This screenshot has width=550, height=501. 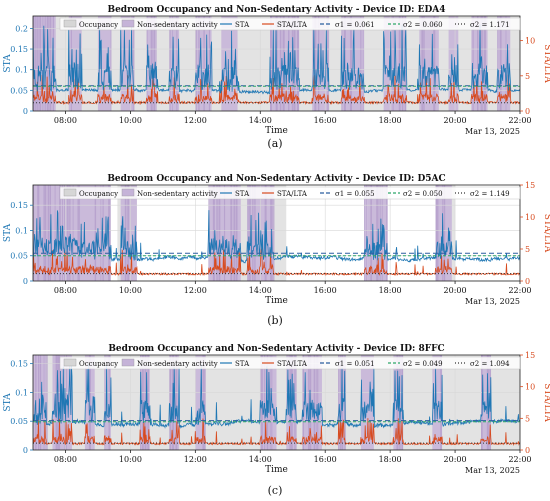 What do you see at coordinates (355, 194) in the screenshot?
I see `legend-sigma1-label: σ1 = 0.055` at bounding box center [355, 194].